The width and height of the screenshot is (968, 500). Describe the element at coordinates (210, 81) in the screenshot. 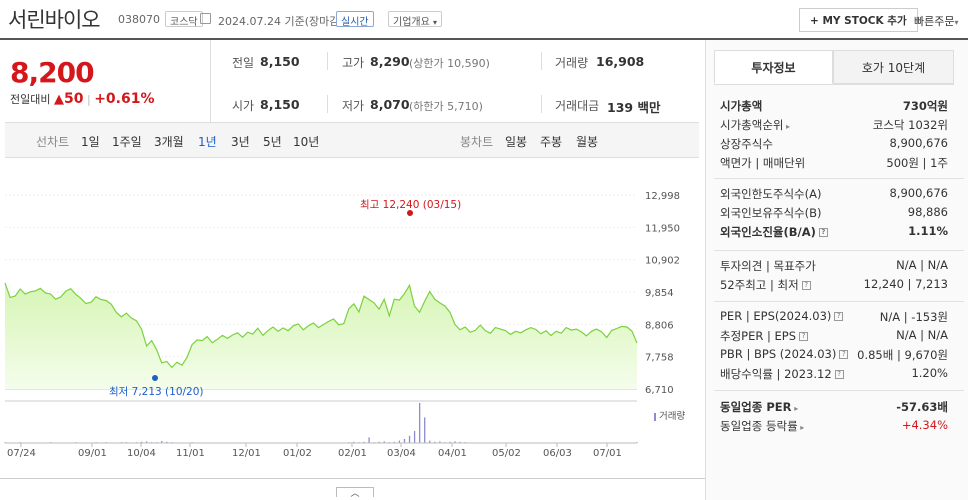

I see `divider` at that location.